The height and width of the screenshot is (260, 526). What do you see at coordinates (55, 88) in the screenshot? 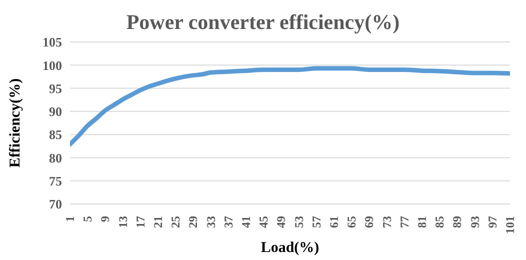
I see `y-tick-label: 95` at bounding box center [55, 88].